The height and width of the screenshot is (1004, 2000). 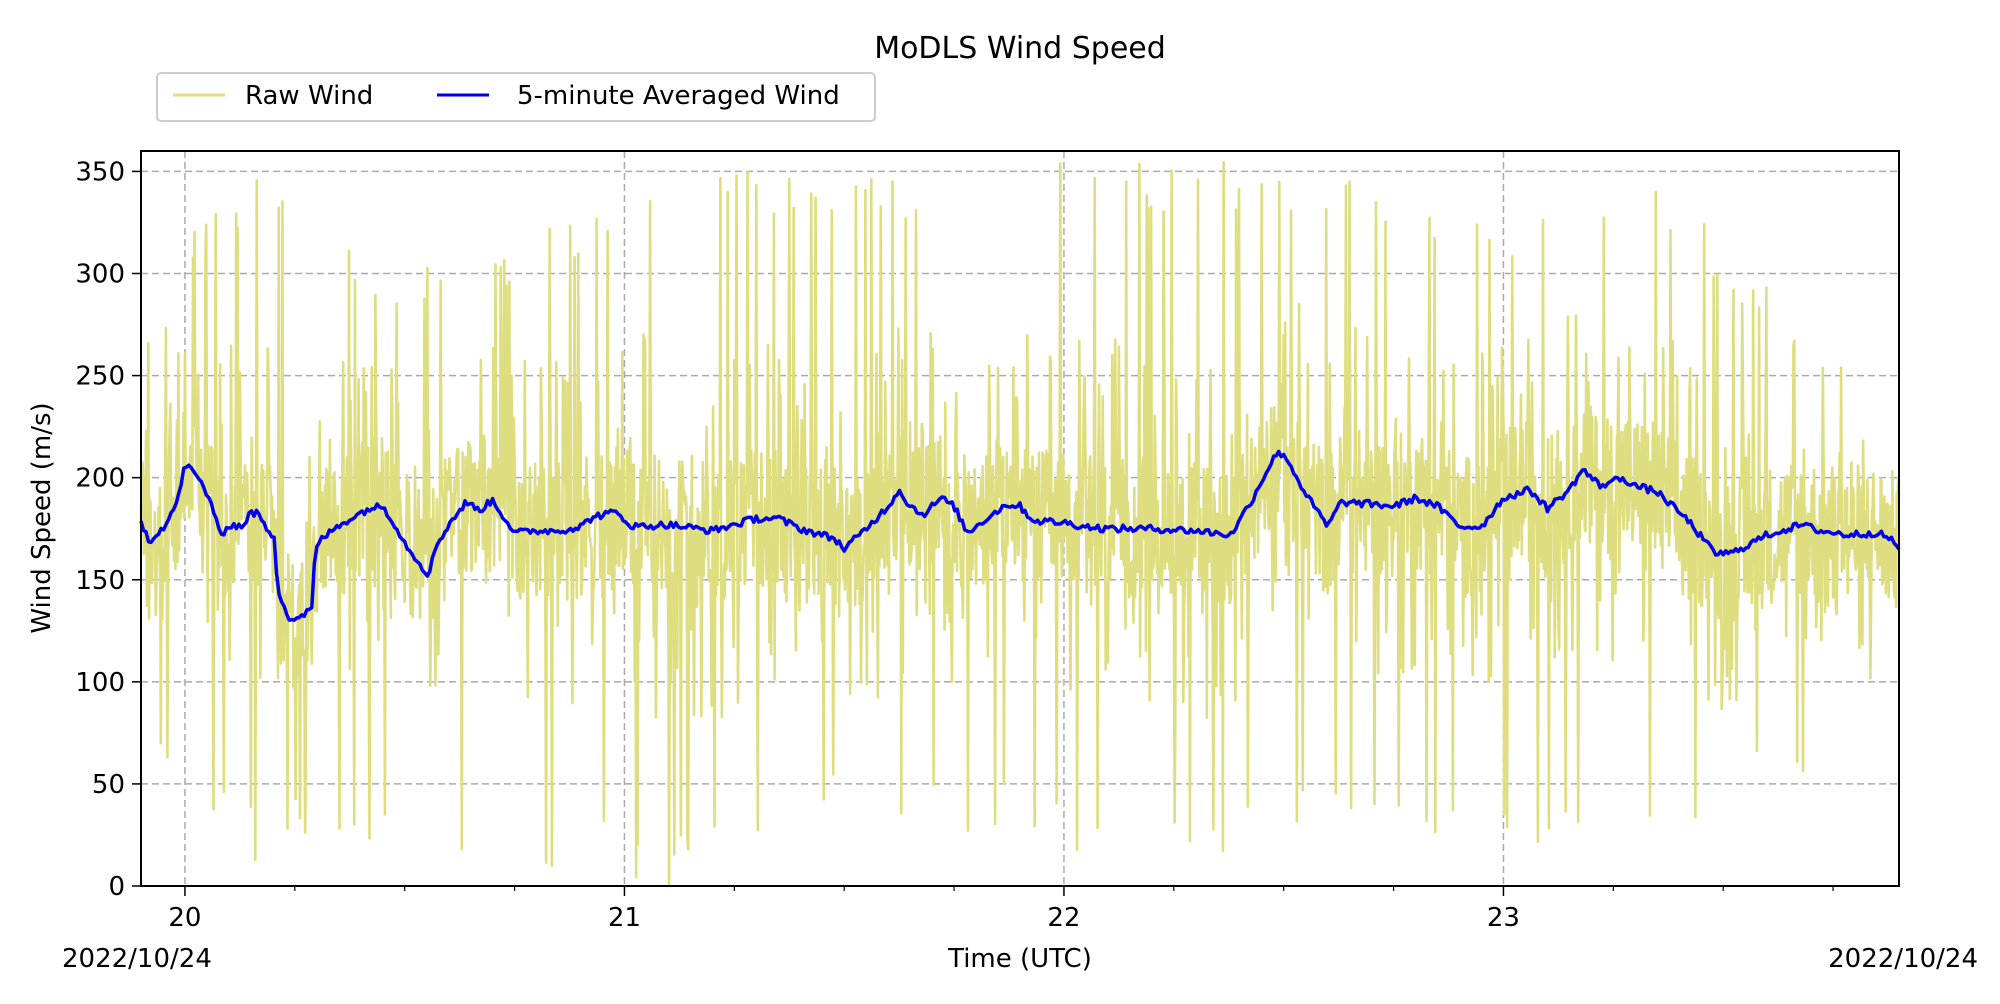 I want to click on x-tick-label: 20, so click(x=184, y=918).